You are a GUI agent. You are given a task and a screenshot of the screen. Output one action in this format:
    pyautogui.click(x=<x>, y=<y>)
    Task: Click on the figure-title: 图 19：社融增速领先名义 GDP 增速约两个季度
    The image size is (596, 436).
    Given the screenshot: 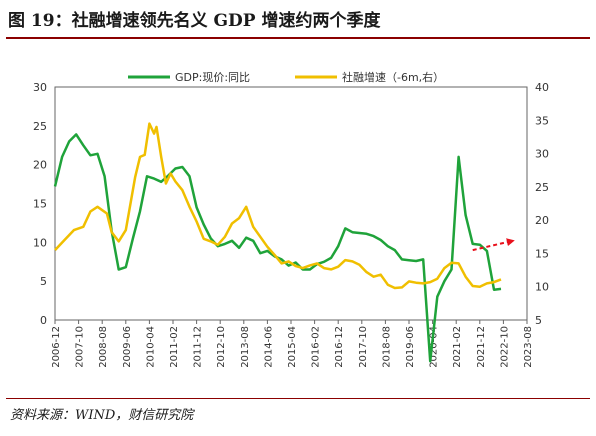 What is the action you would take?
    pyautogui.click(x=194, y=21)
    